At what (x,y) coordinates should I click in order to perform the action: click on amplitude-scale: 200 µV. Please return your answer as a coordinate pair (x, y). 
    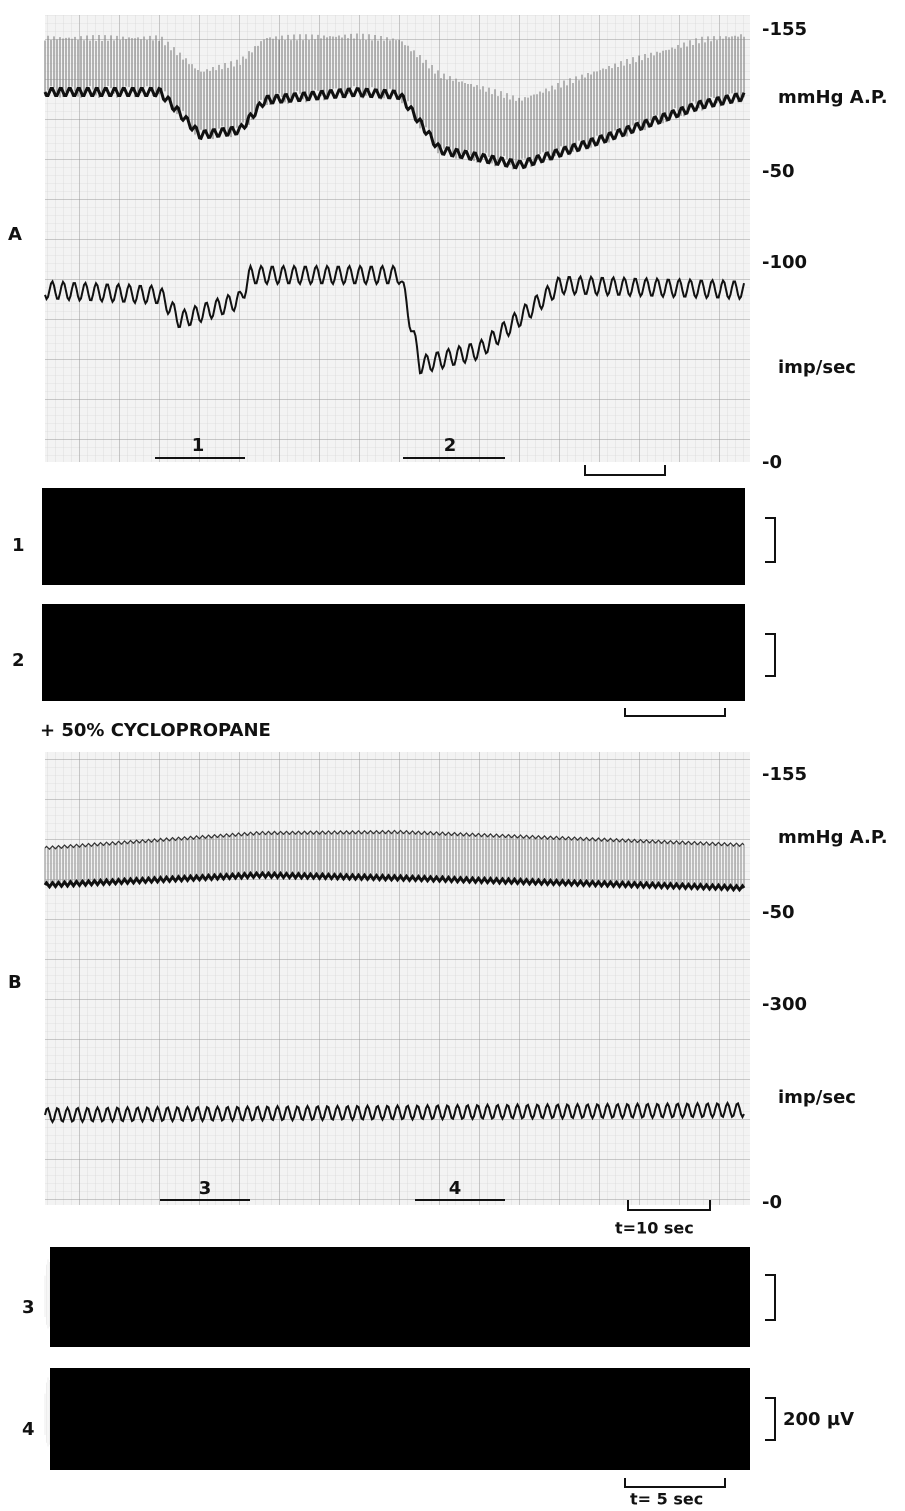
    Looking at the image, I should click on (818, 1419).